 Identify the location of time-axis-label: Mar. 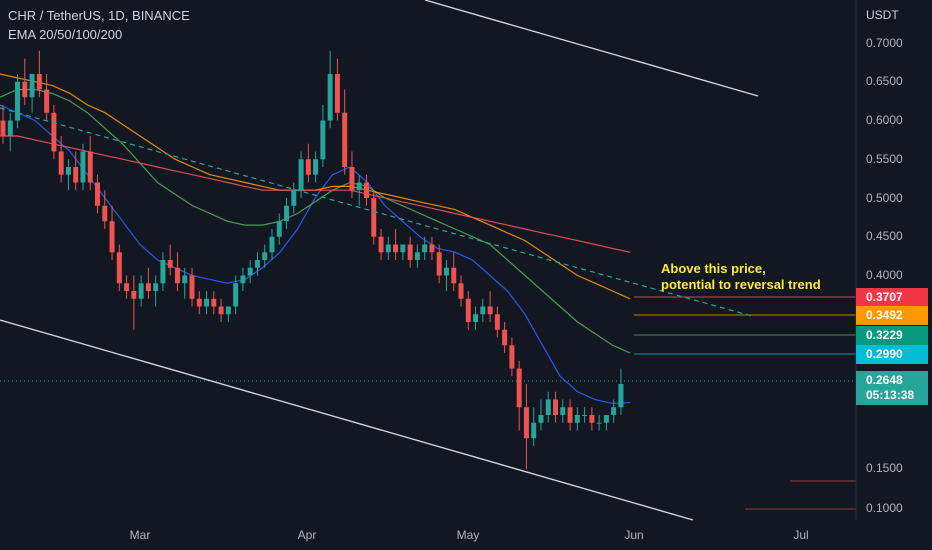
(140, 535).